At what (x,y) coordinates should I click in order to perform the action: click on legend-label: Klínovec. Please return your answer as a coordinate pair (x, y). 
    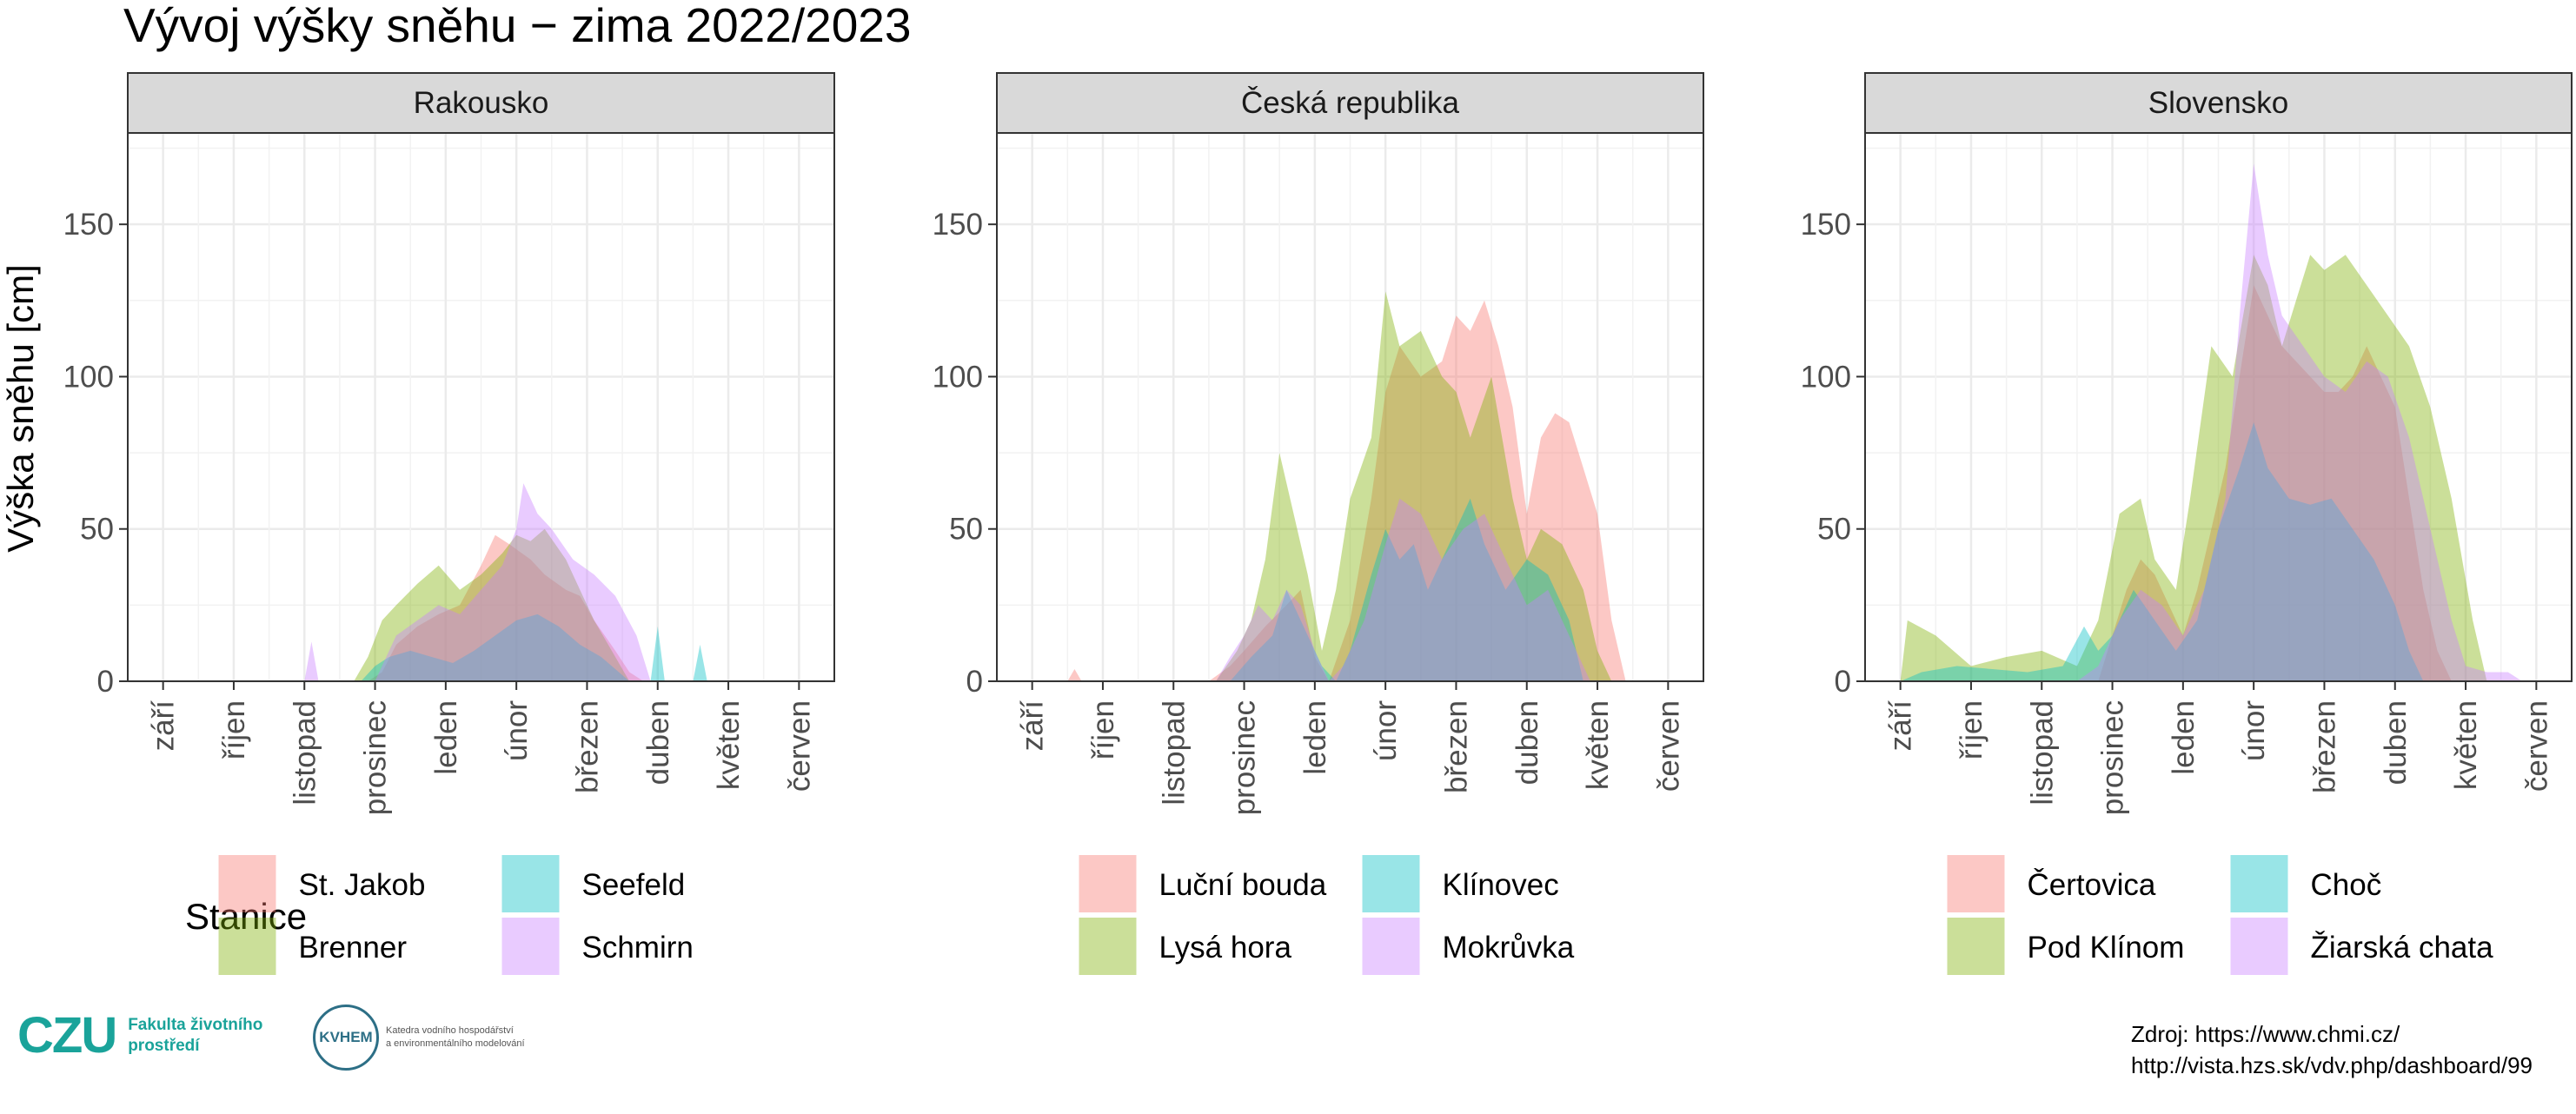
    Looking at the image, I should click on (1501, 885).